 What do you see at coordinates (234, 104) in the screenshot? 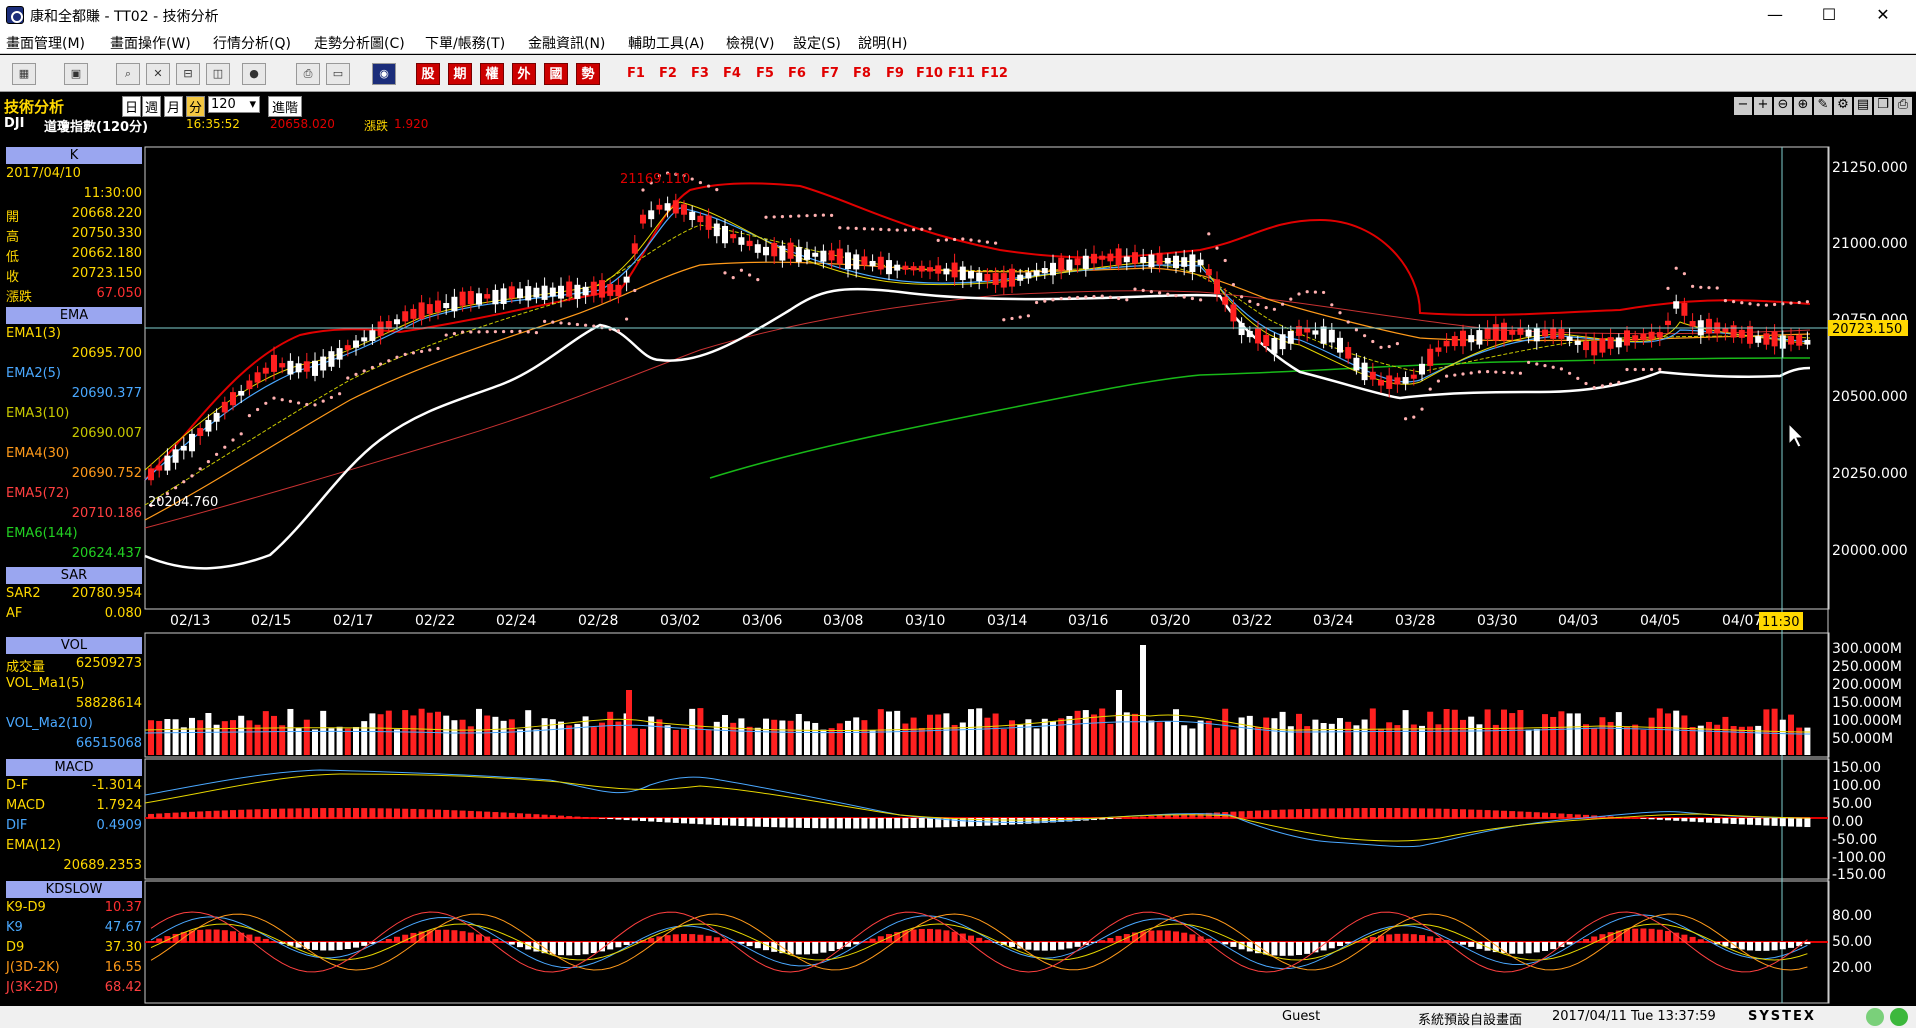
I see `count-select: 120 ▾` at bounding box center [234, 104].